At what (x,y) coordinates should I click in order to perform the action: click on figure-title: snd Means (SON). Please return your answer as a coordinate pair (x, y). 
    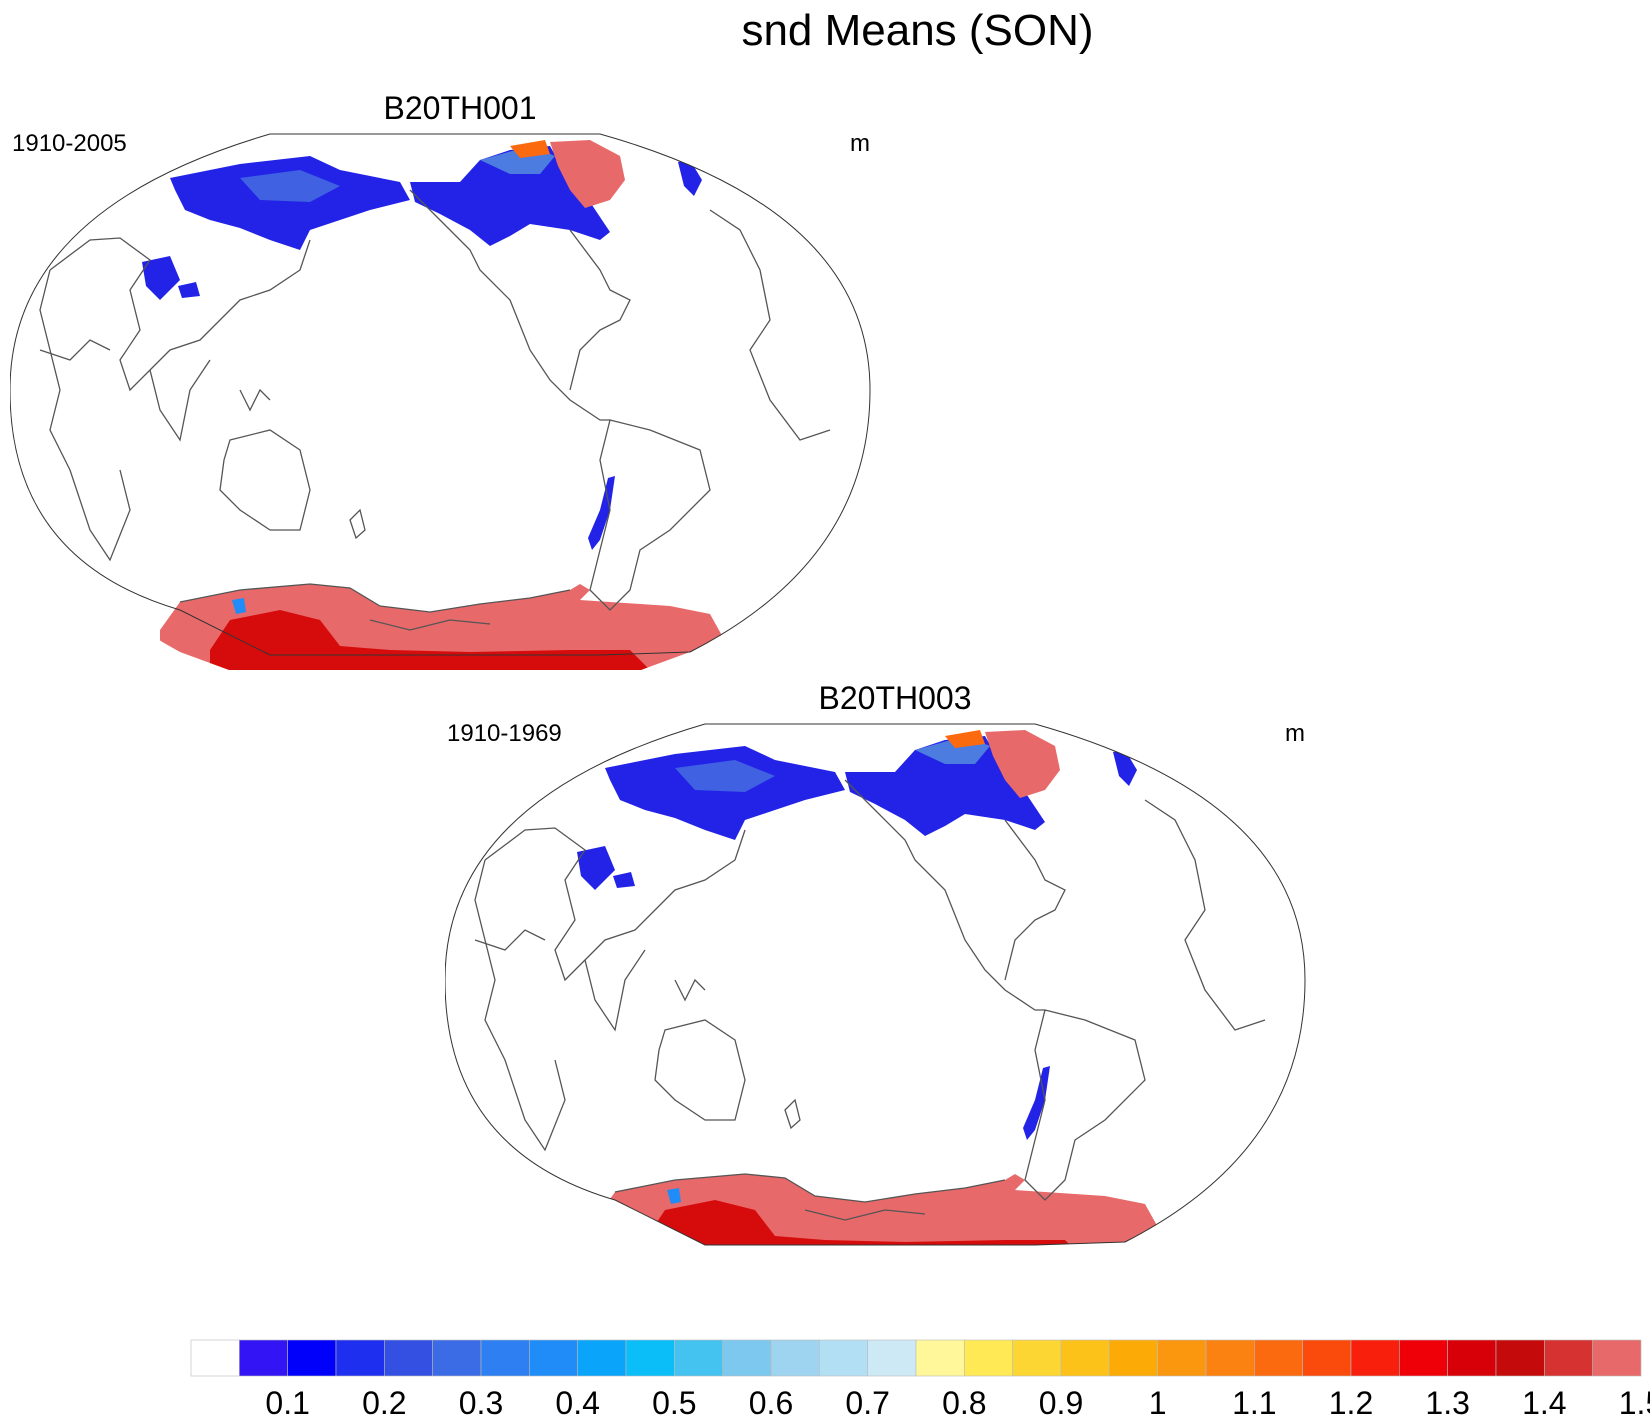
    Looking at the image, I should click on (917, 30).